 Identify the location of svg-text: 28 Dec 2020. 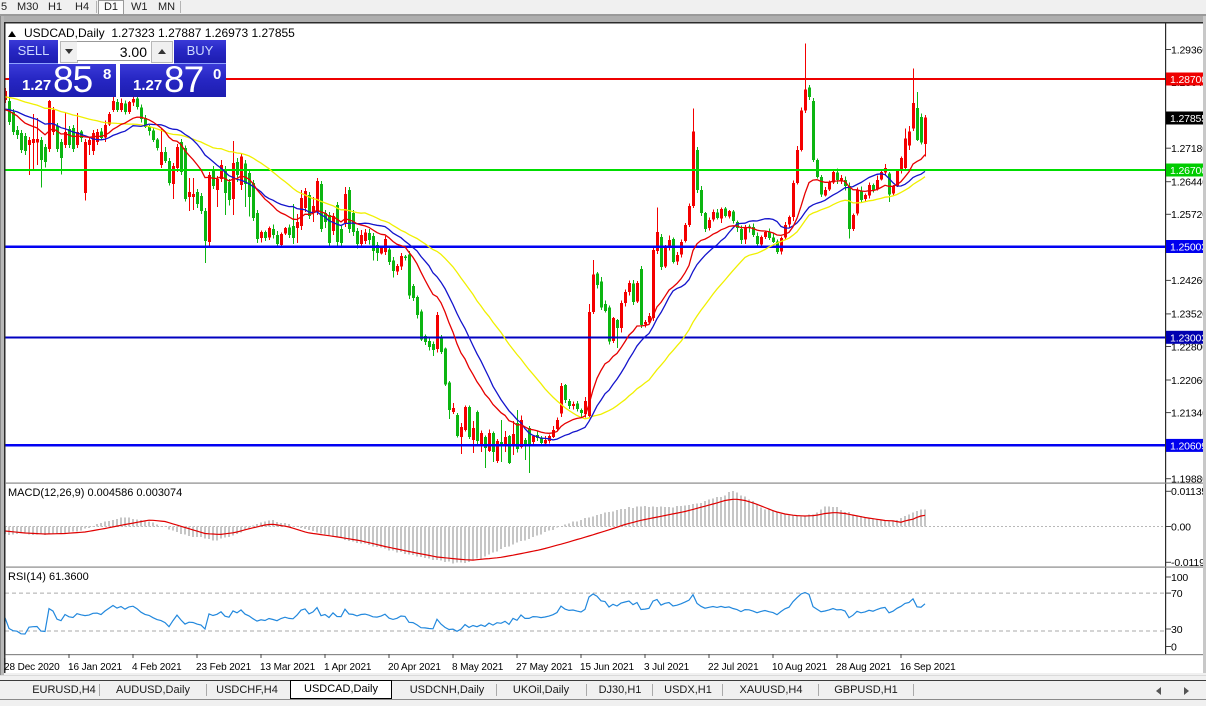
(32, 667).